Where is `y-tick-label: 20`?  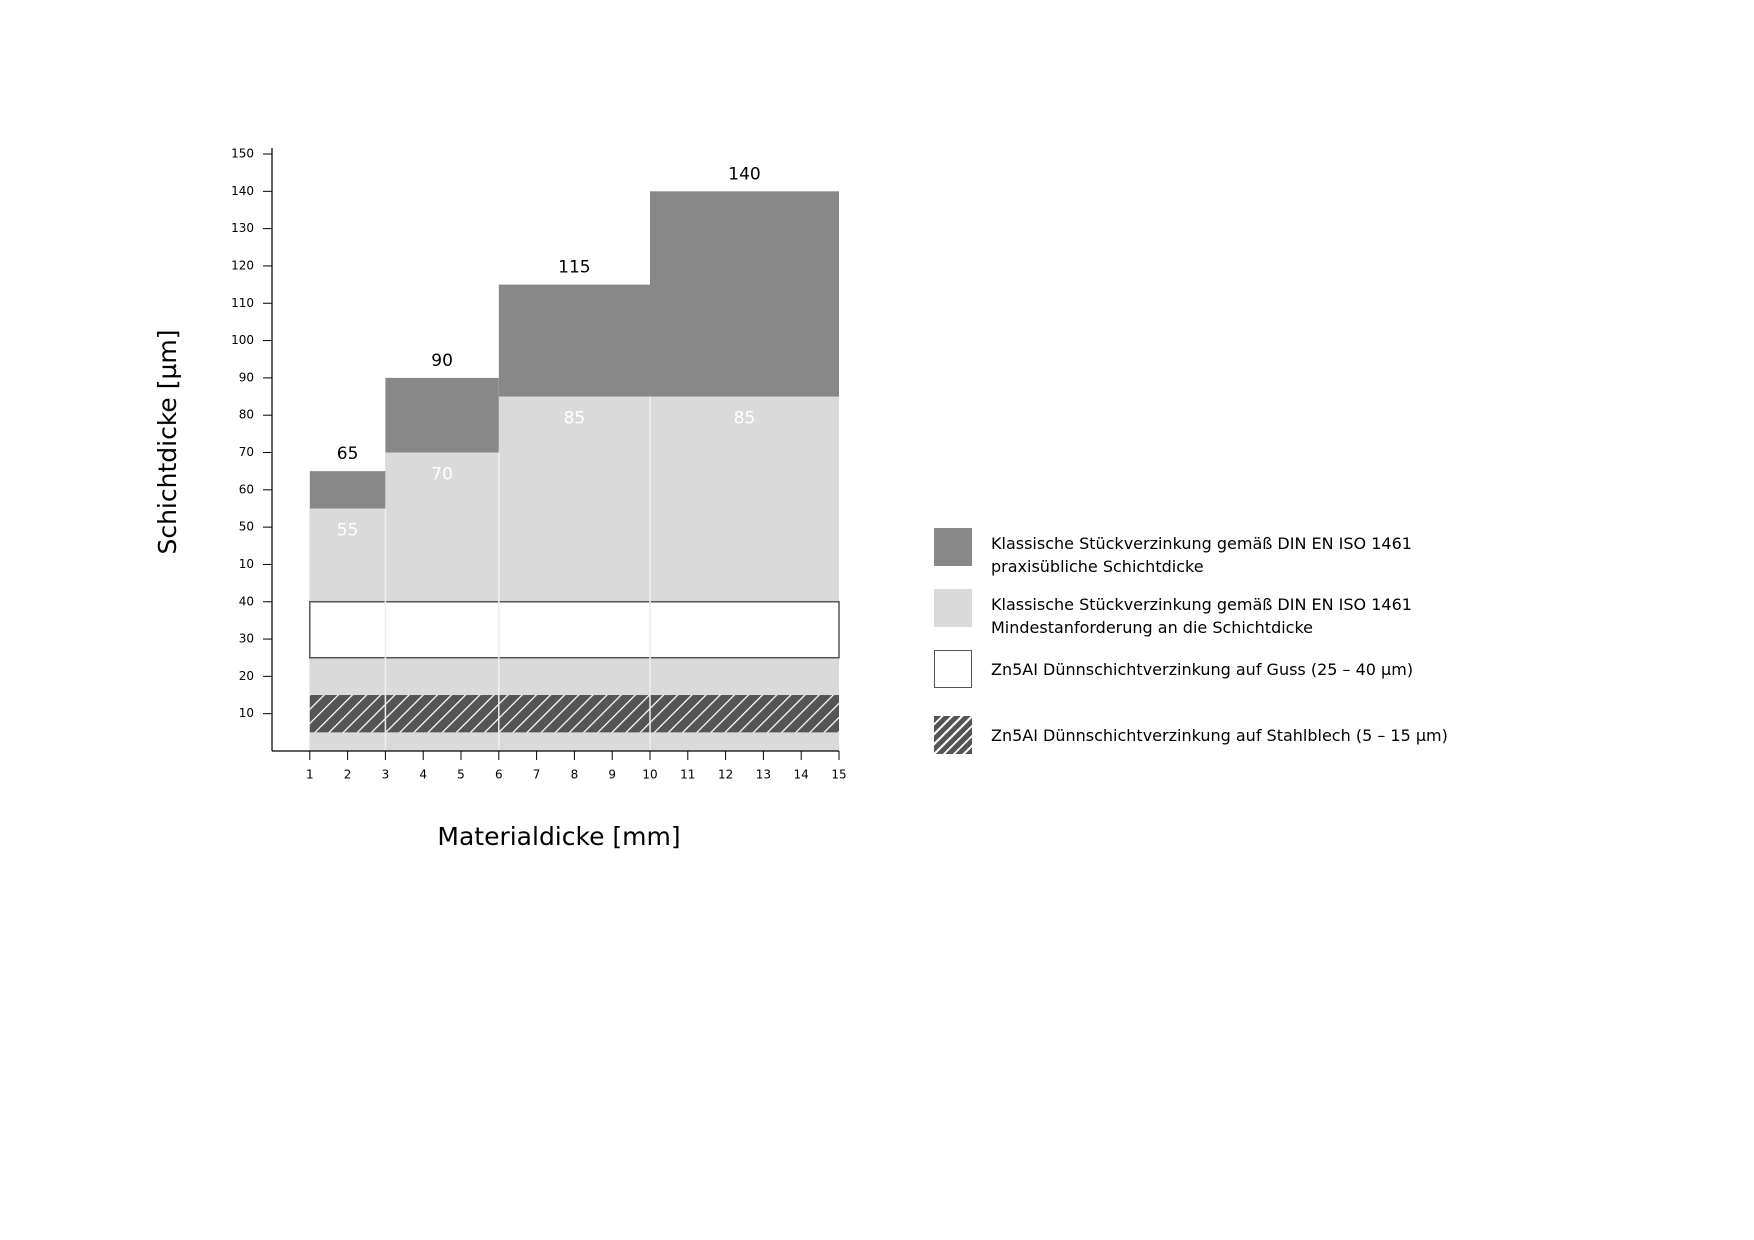
y-tick-label: 20 is located at coordinates (246, 676).